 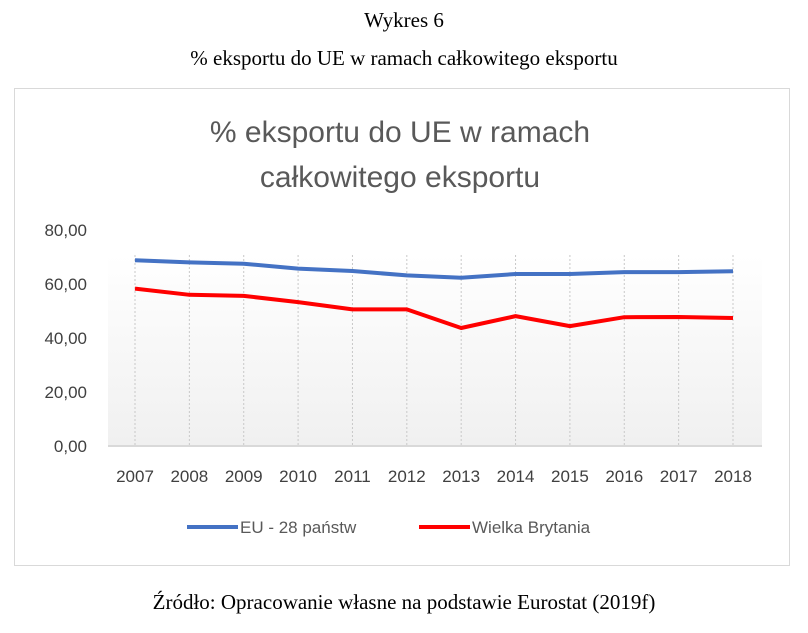 I want to click on x-tick-label: 2018, so click(x=733, y=476).